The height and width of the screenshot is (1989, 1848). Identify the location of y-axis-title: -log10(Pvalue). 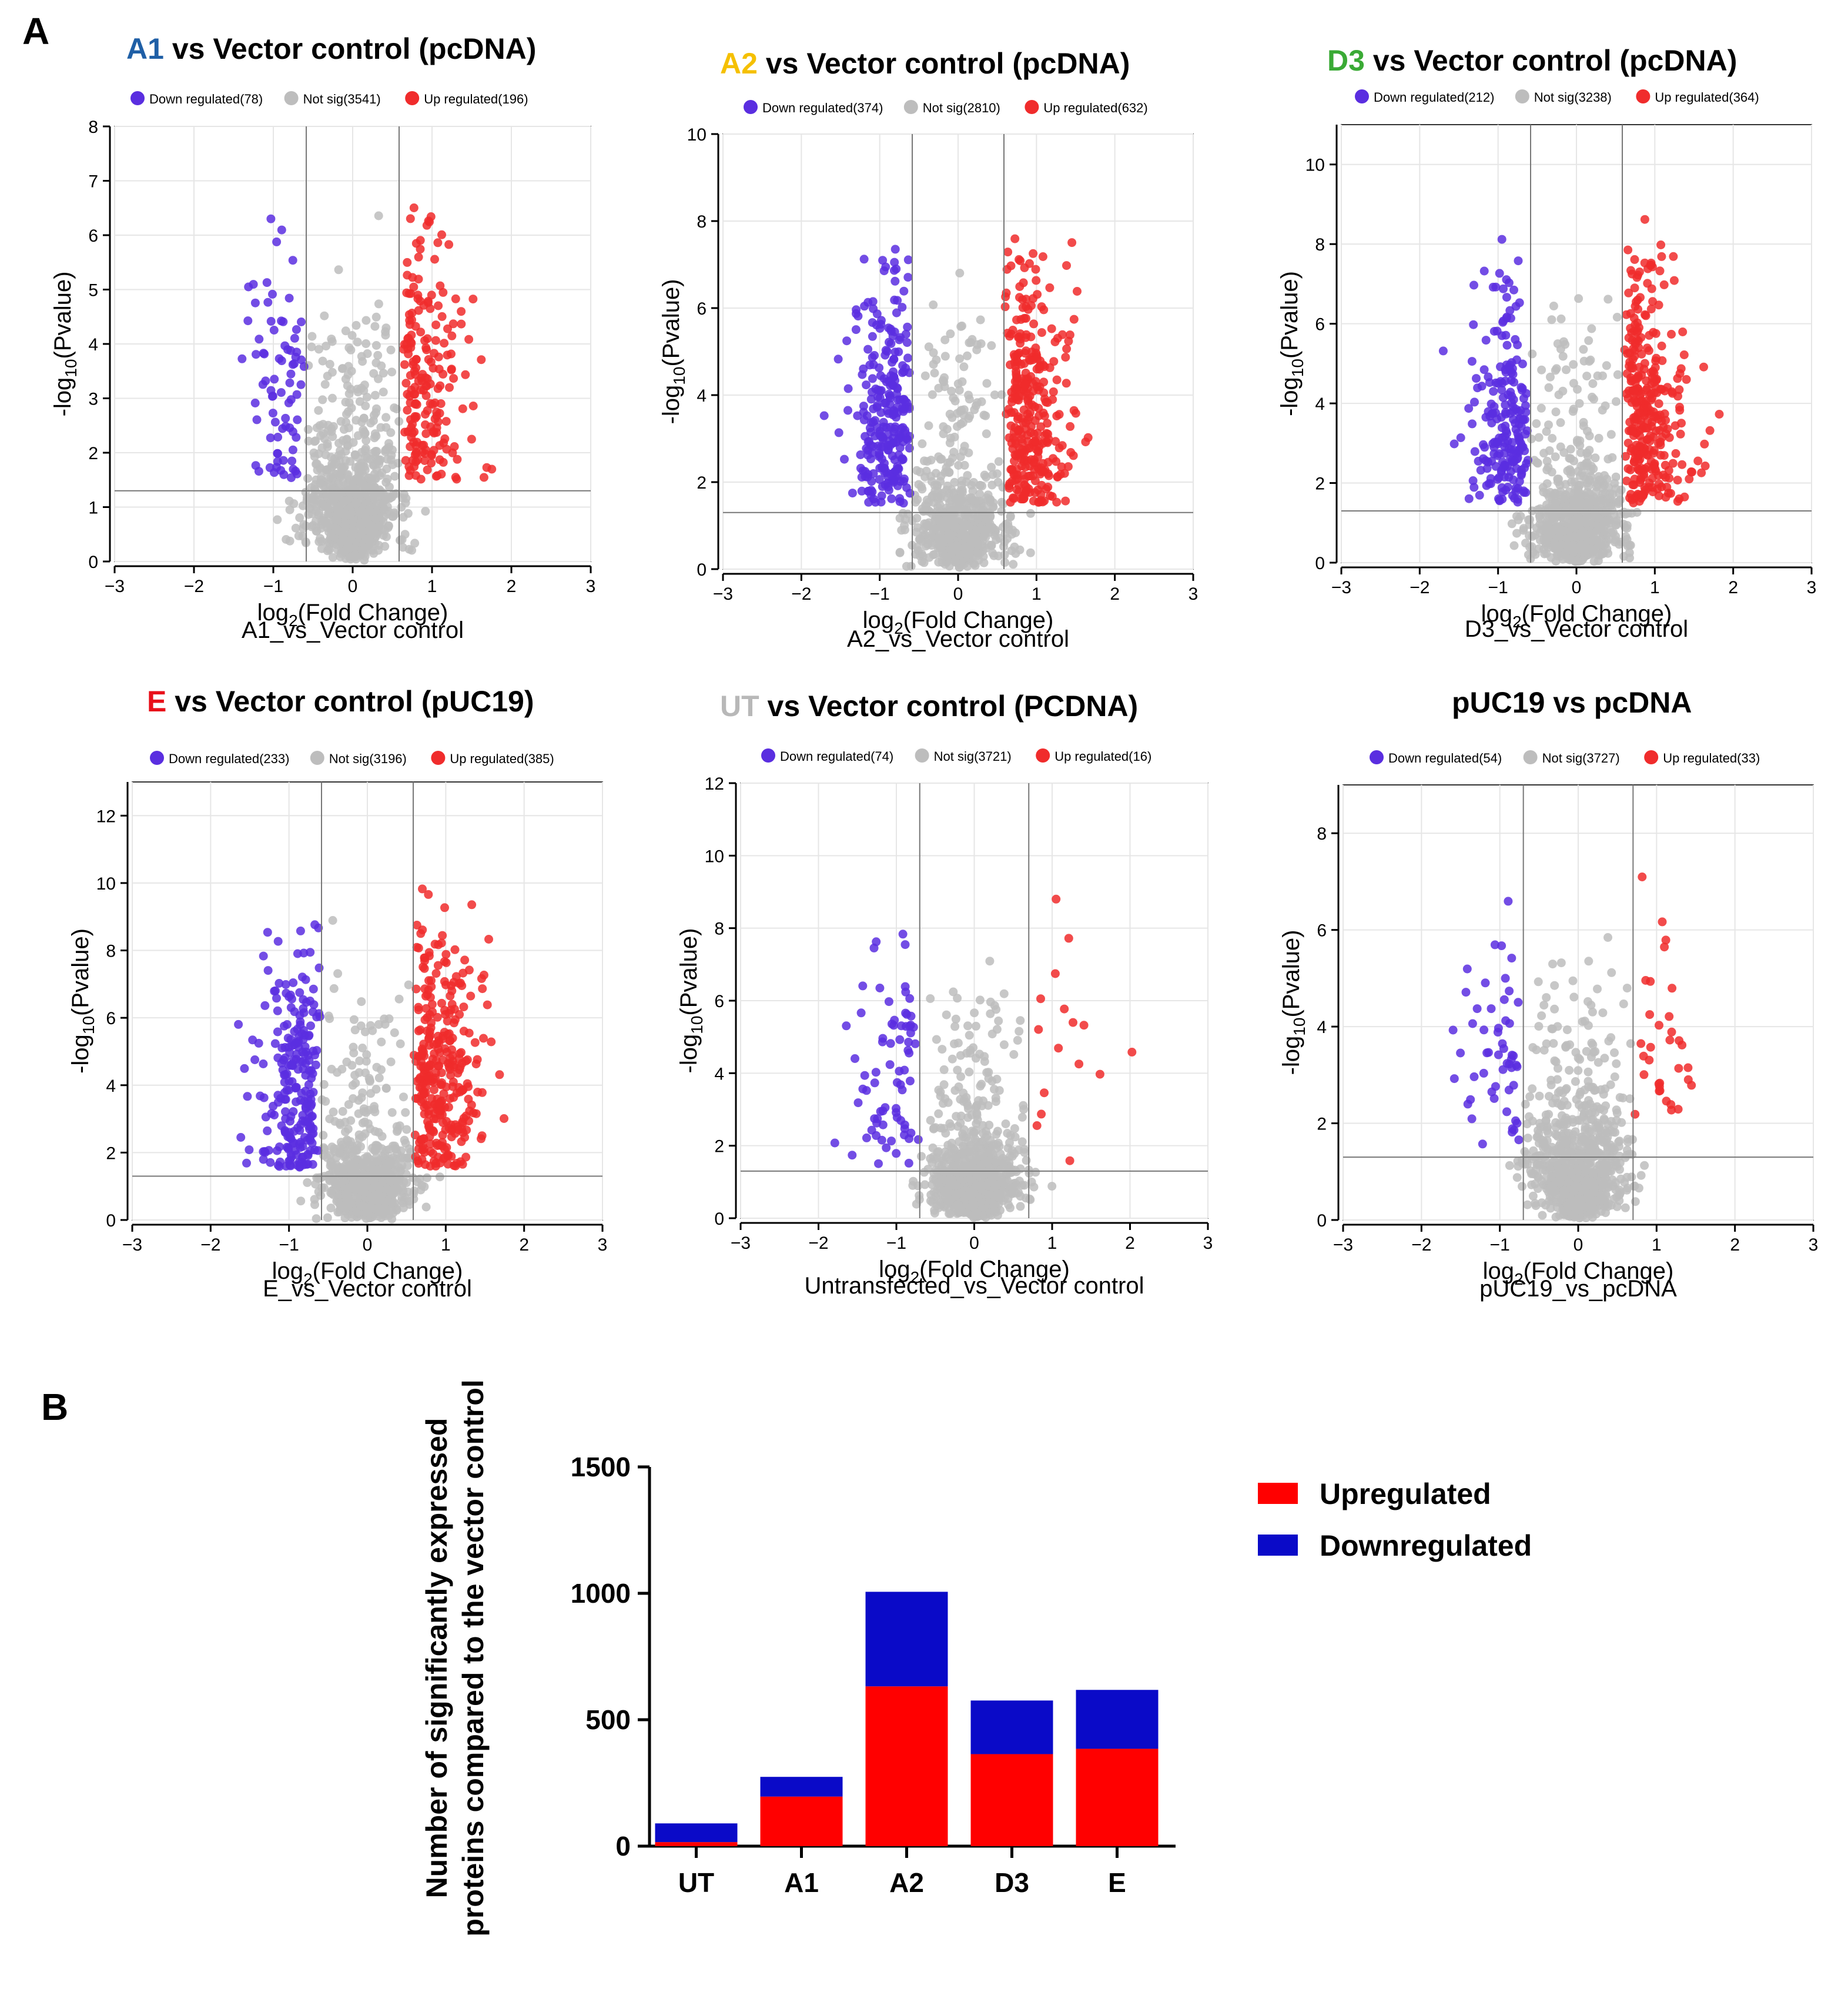
(65, 344).